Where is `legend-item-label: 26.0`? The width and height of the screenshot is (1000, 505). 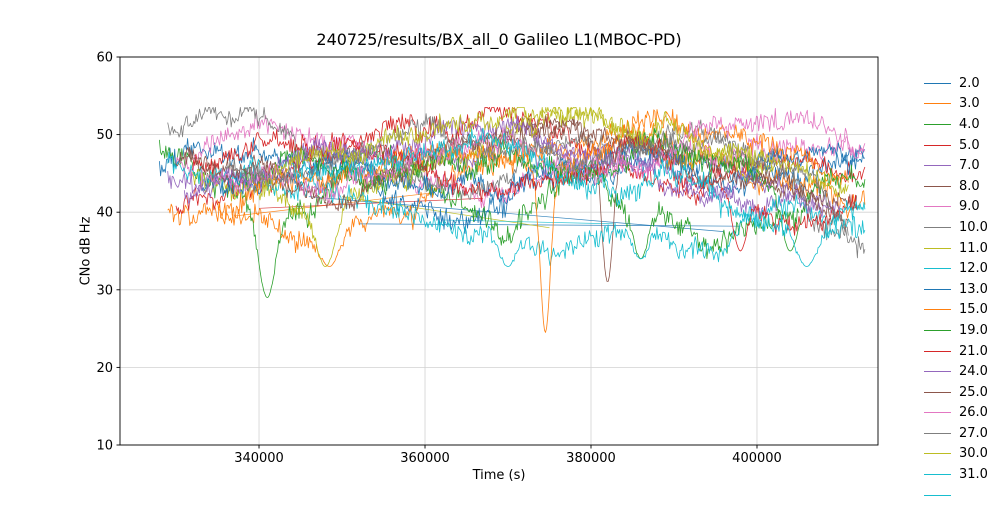
legend-item-label: 26.0 is located at coordinates (973, 413).